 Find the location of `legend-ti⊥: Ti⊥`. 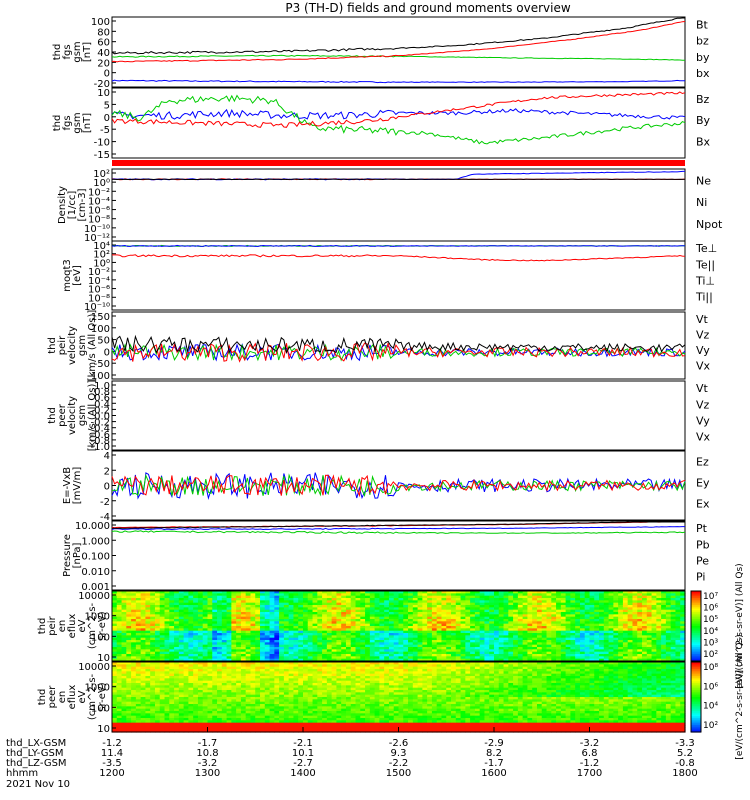

legend-ti⊥: Ti⊥ is located at coordinates (705, 280).